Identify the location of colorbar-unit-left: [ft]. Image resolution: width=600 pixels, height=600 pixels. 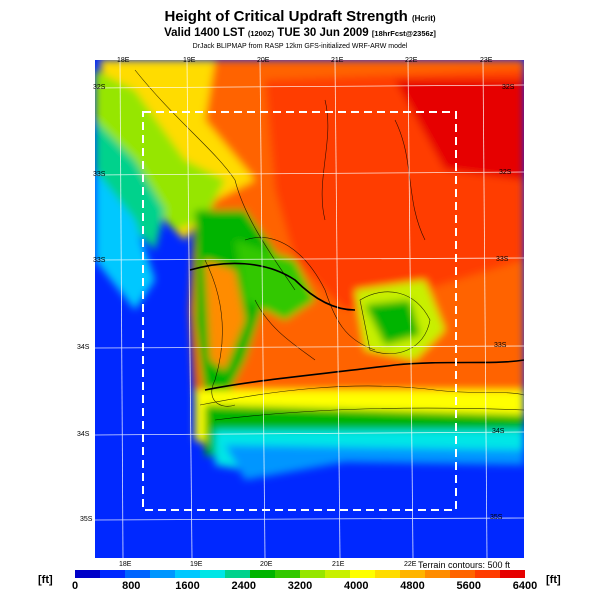
(45, 580).